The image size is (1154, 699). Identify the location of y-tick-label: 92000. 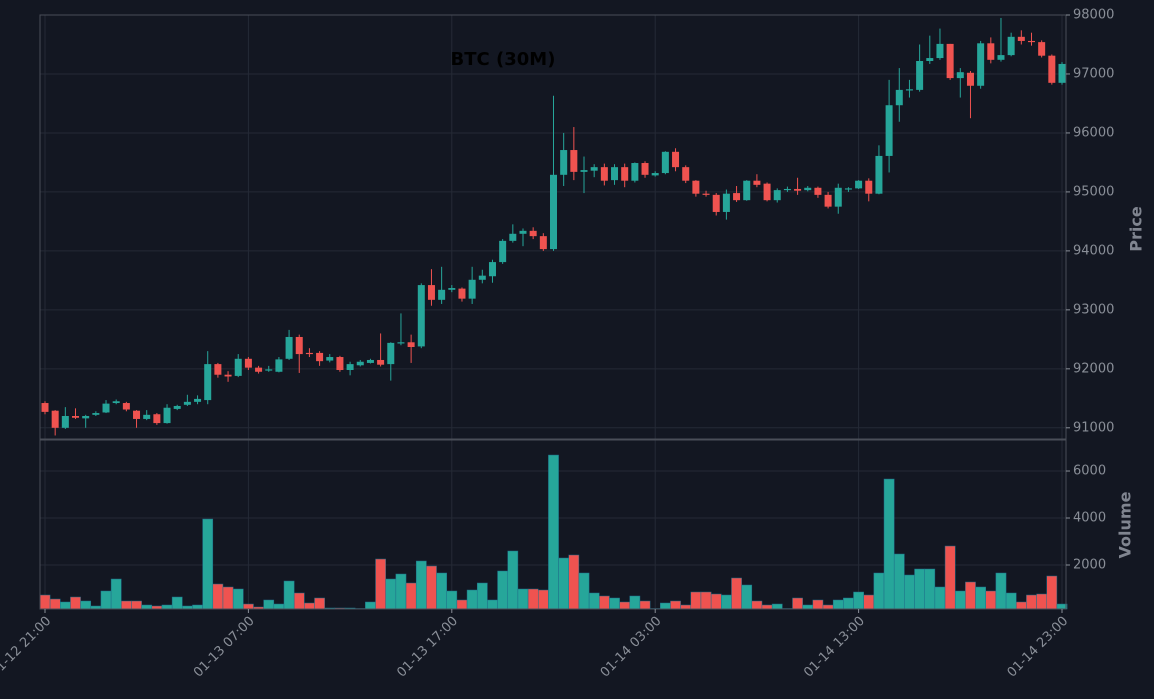
(1093, 368).